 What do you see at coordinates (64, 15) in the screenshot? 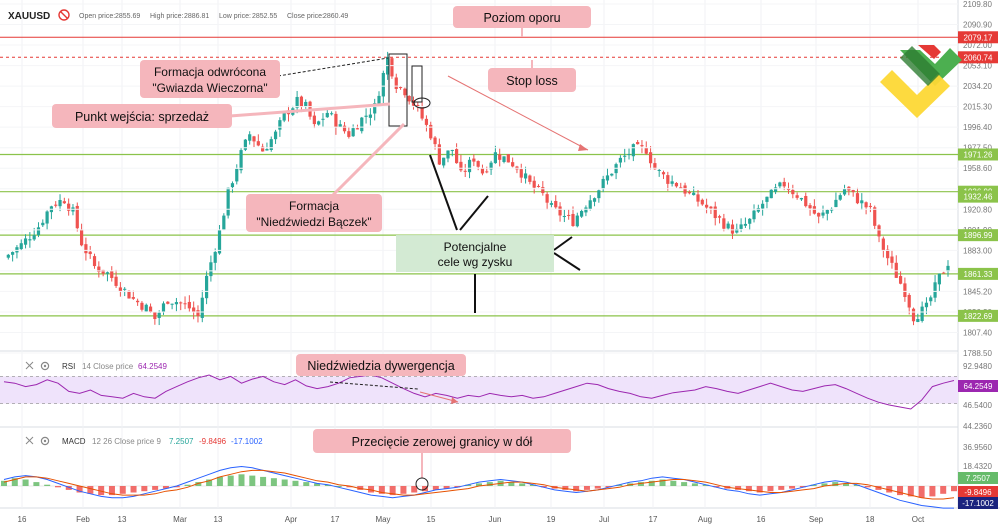
I see `no-entry-icon` at bounding box center [64, 15].